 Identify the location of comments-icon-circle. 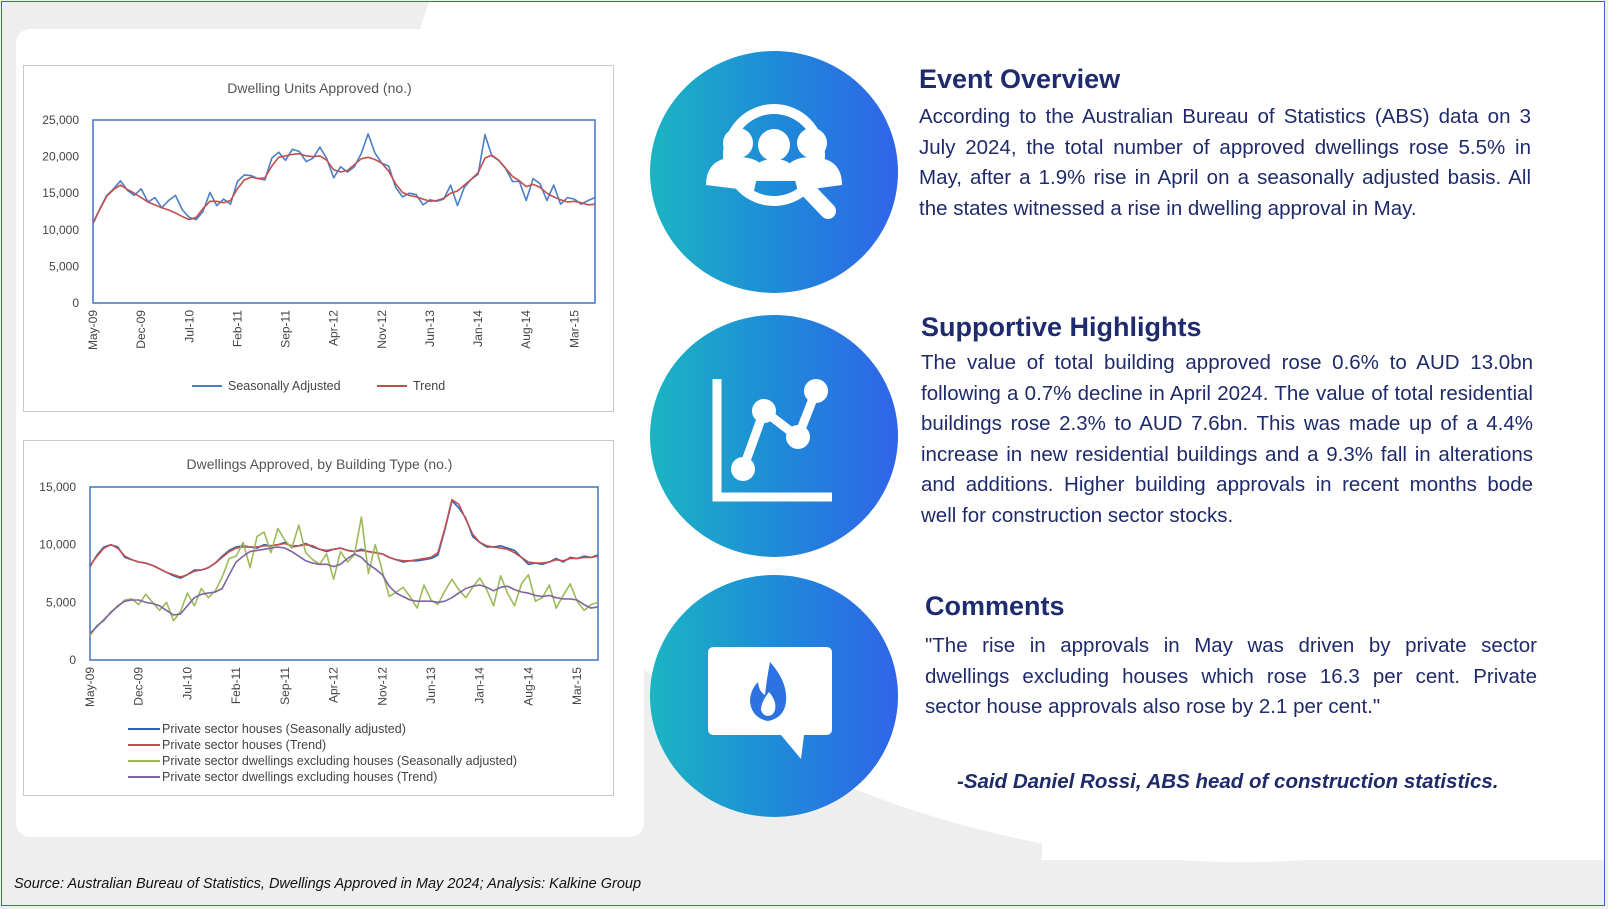
(774, 696).